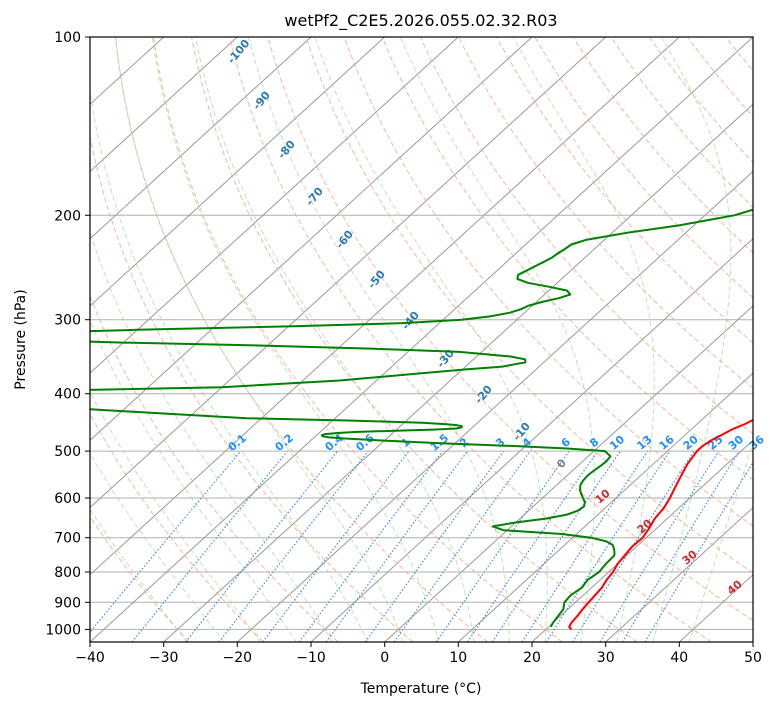 The height and width of the screenshot is (712, 775). I want to click on x-tick-label: −40, so click(90, 658).